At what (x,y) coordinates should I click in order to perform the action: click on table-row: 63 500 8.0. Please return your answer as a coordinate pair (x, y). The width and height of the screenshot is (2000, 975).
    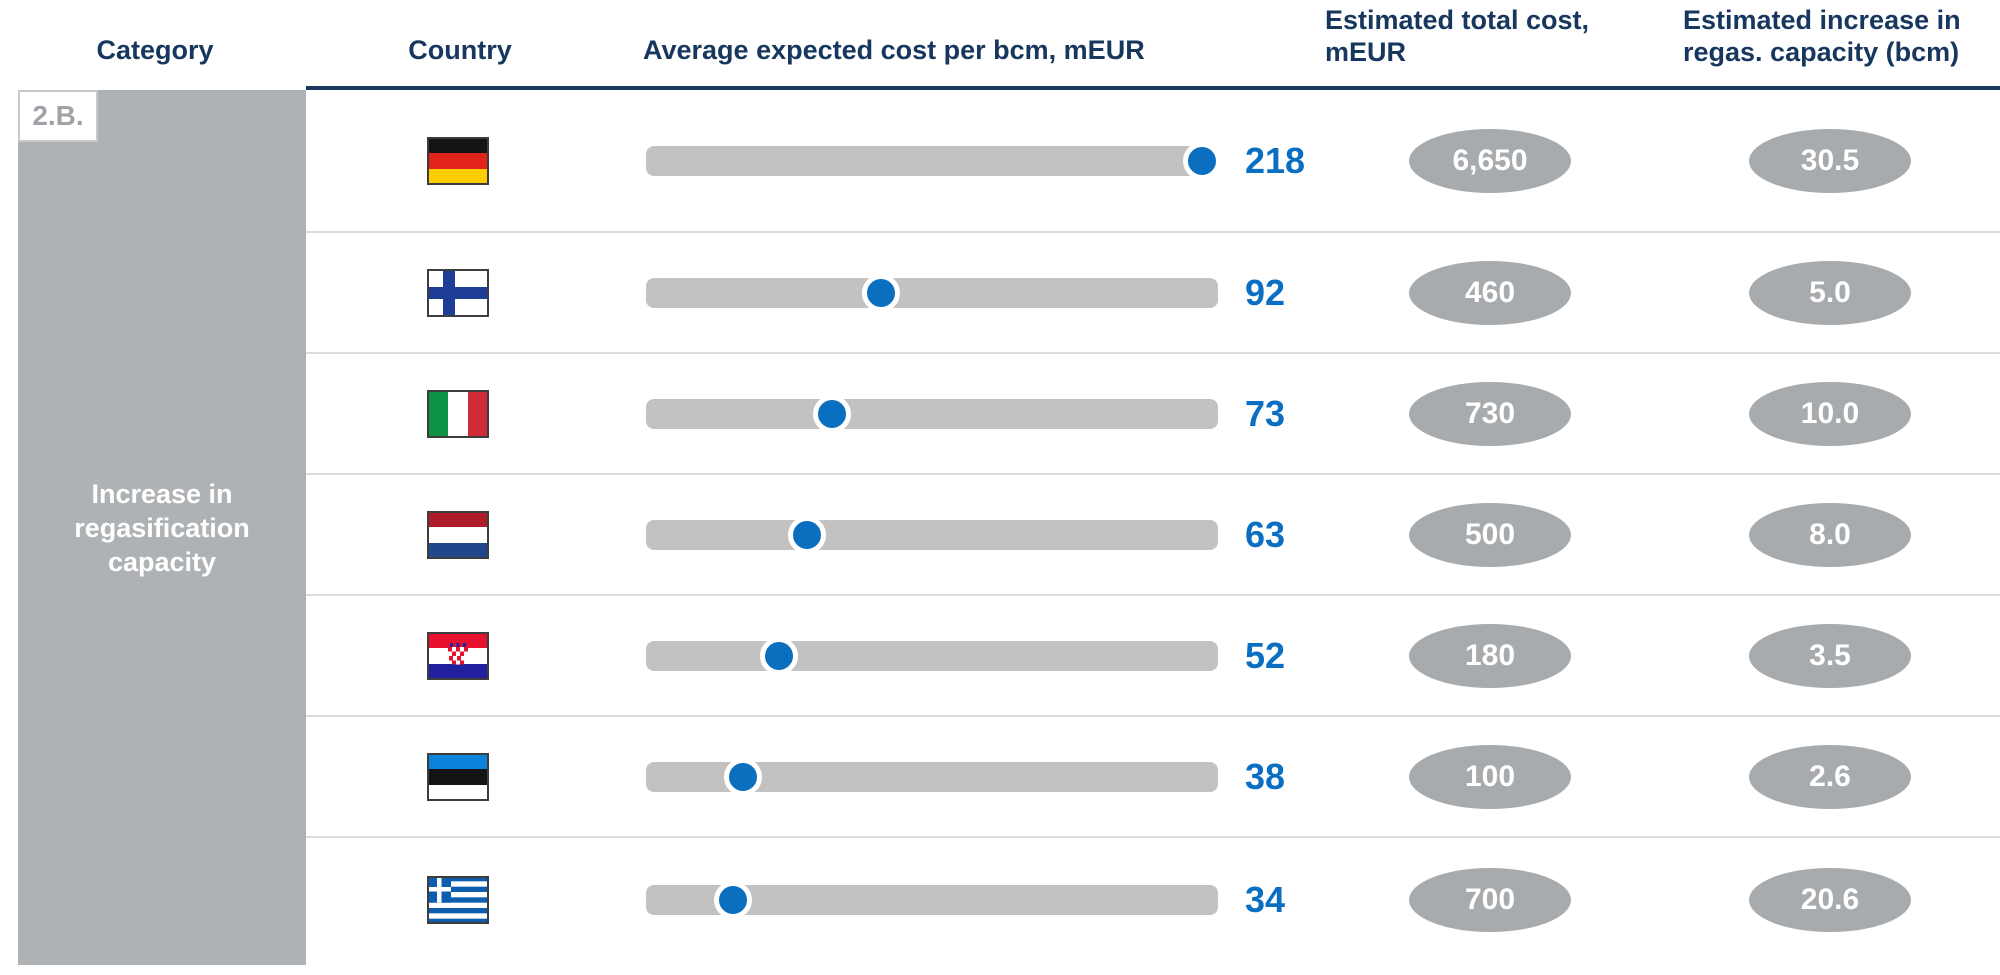
    Looking at the image, I should click on (1153, 533).